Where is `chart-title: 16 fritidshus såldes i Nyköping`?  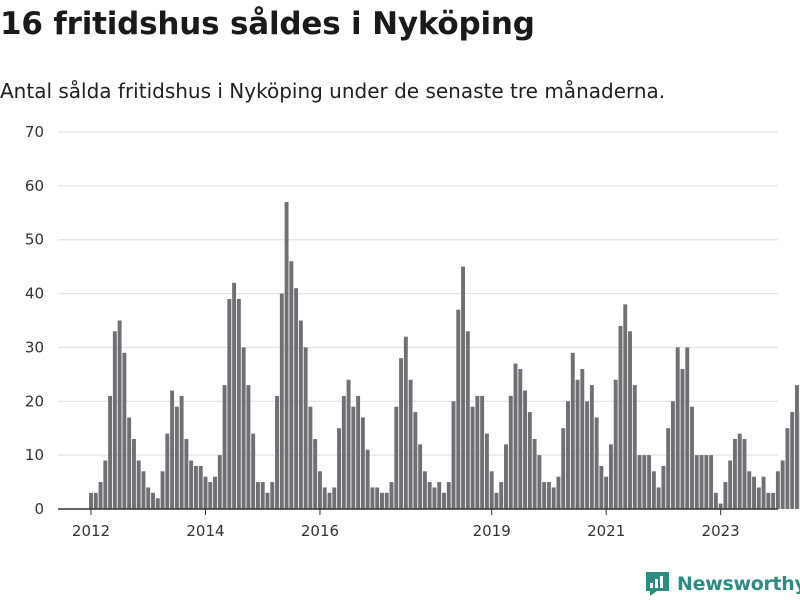
chart-title: 16 fritidshus såldes i Nyköping is located at coordinates (267, 24).